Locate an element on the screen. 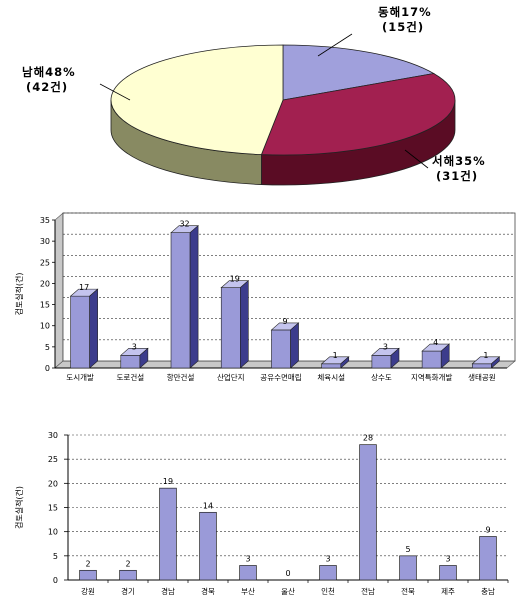 This screenshot has width=526, height=595. y-tick-label: 10 is located at coordinates (45, 326).